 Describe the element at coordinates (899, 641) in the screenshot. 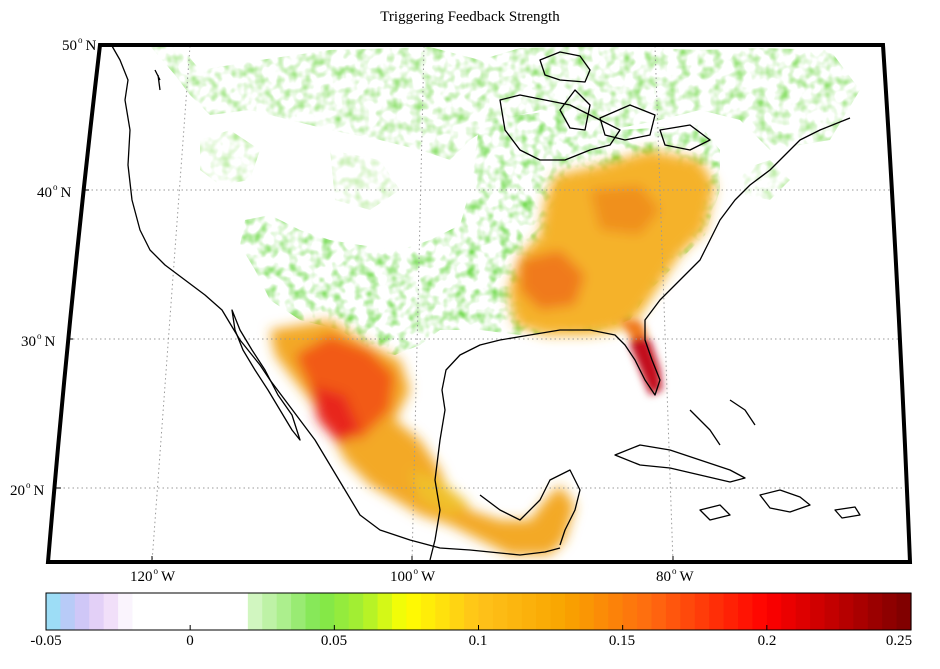

I see `colorbar-tick-label: 0.25` at that location.